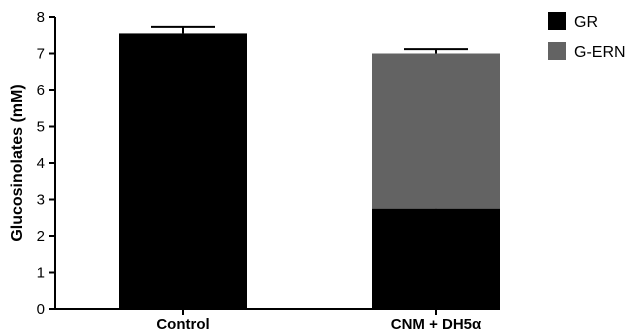 The height and width of the screenshot is (330, 632). Describe the element at coordinates (41, 54) in the screenshot. I see `y-tick-label-7: 7` at that location.